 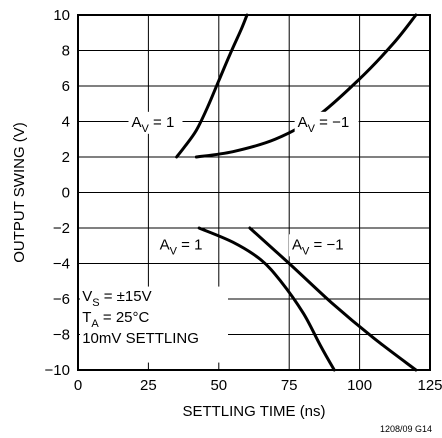 I want to click on x-axis-label: SETTLING TIME (ns), so click(x=253, y=411).